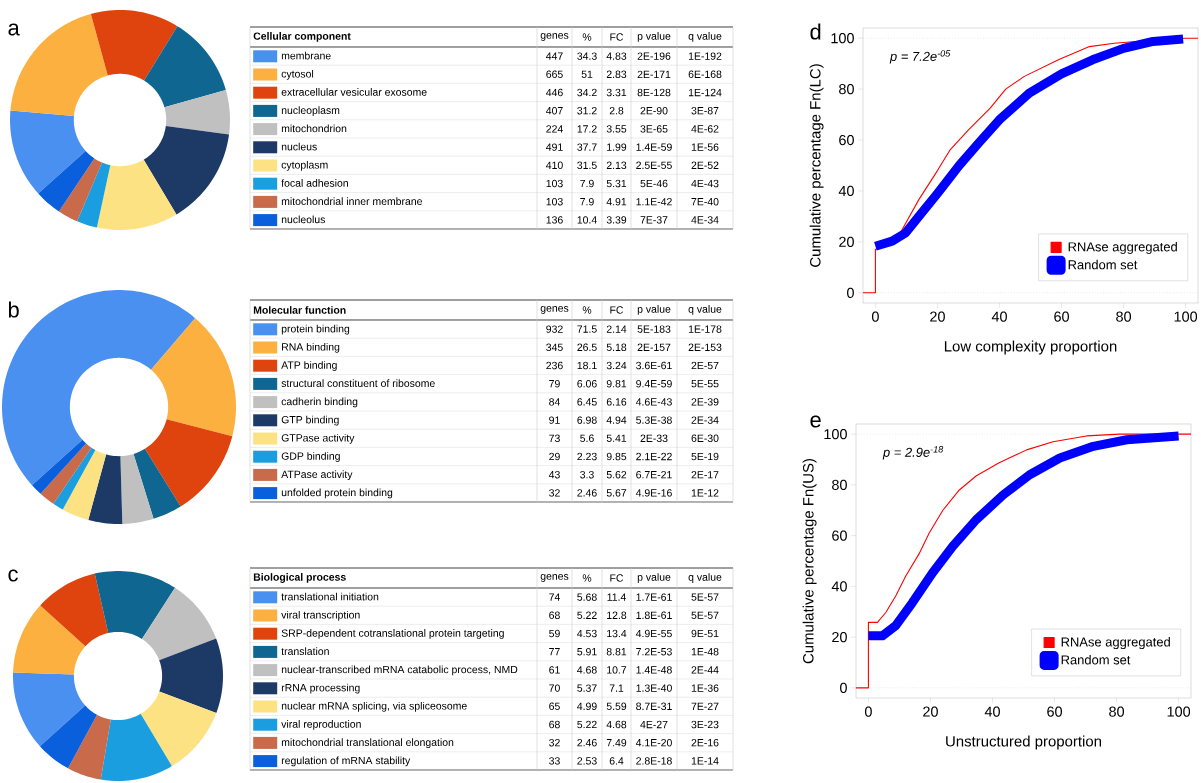 This screenshot has height=783, width=1201. What do you see at coordinates (587, 438) in the screenshot?
I see `text: 5.6` at bounding box center [587, 438].